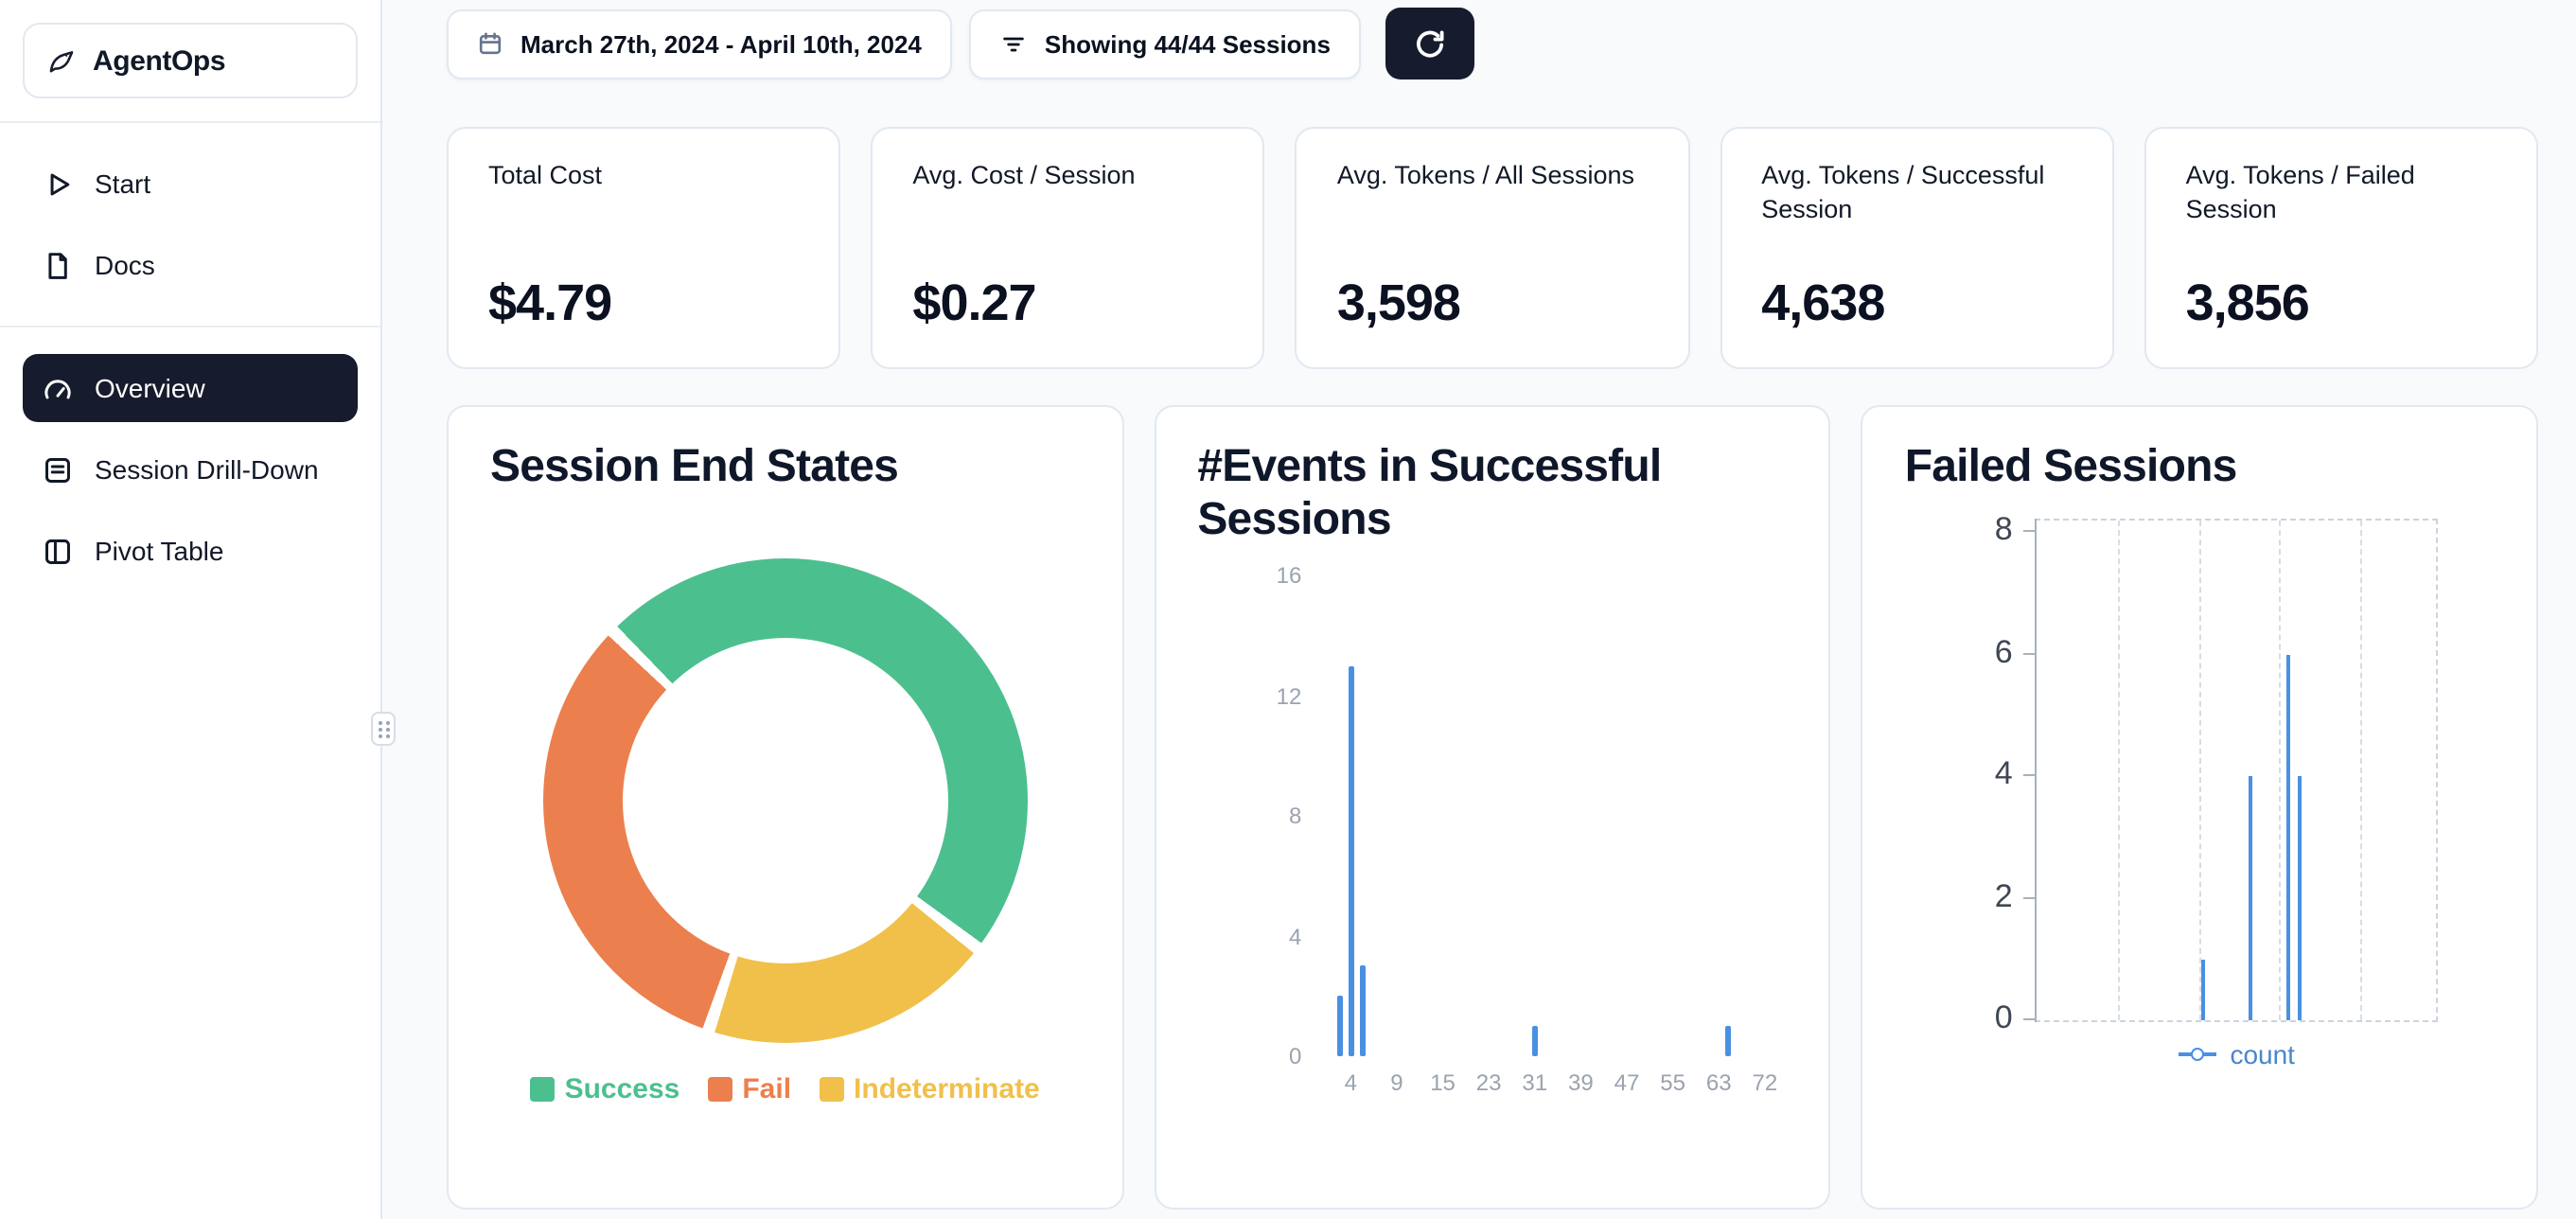  Describe the element at coordinates (1903, 192) in the screenshot. I see `stat-label: Avg. Tokens / Successful Session` at that location.